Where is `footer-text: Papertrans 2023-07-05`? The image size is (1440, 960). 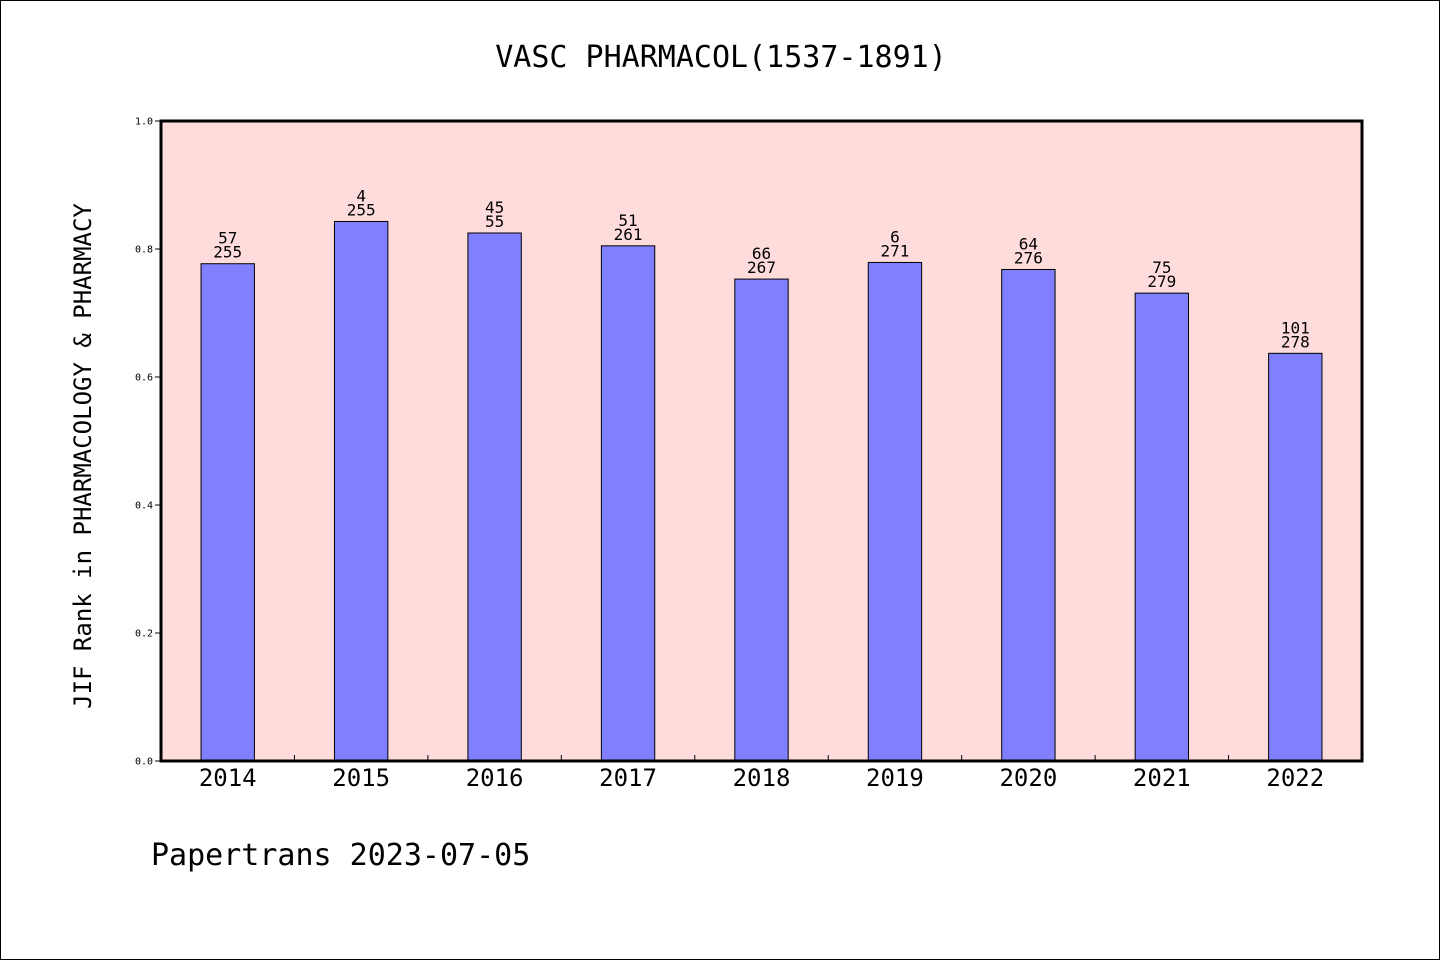
footer-text: Papertrans 2023-07-05 is located at coordinates (340, 855).